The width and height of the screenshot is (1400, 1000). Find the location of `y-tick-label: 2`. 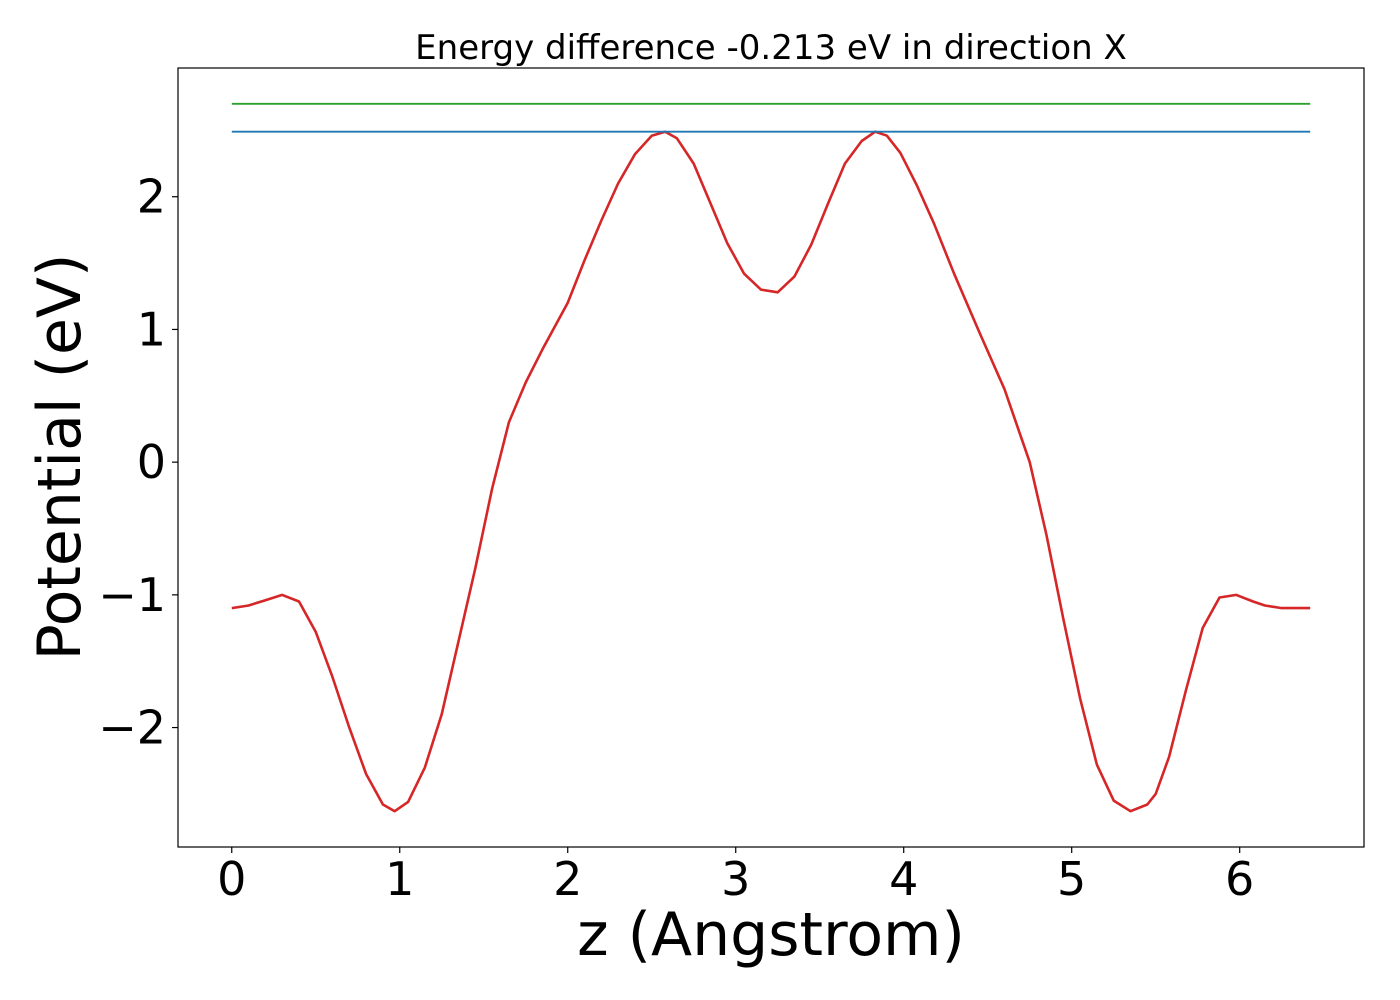

y-tick-label: 2 is located at coordinates (151, 197).